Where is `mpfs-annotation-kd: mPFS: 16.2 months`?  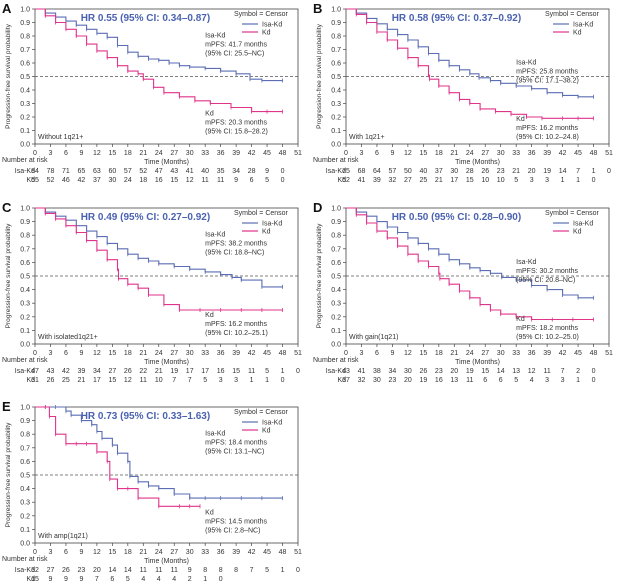
mpfs-annotation-kd: mPFS: 16.2 months is located at coordinates (547, 128).